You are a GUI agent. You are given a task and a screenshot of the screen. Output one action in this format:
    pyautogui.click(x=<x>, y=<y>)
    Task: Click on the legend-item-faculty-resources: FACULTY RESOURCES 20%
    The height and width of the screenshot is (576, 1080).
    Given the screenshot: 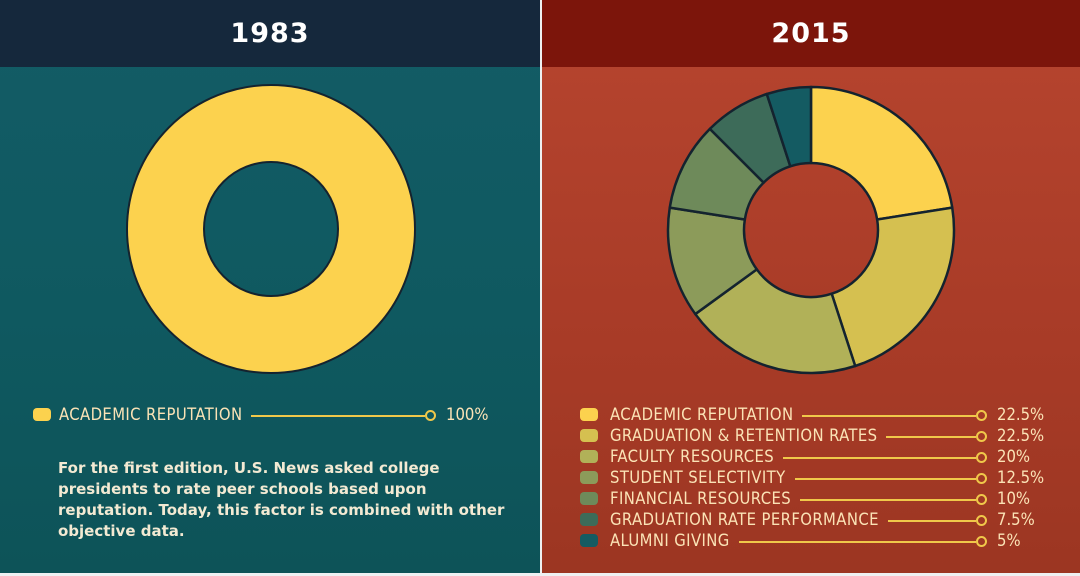 What is the action you would take?
    pyautogui.click(x=811, y=457)
    